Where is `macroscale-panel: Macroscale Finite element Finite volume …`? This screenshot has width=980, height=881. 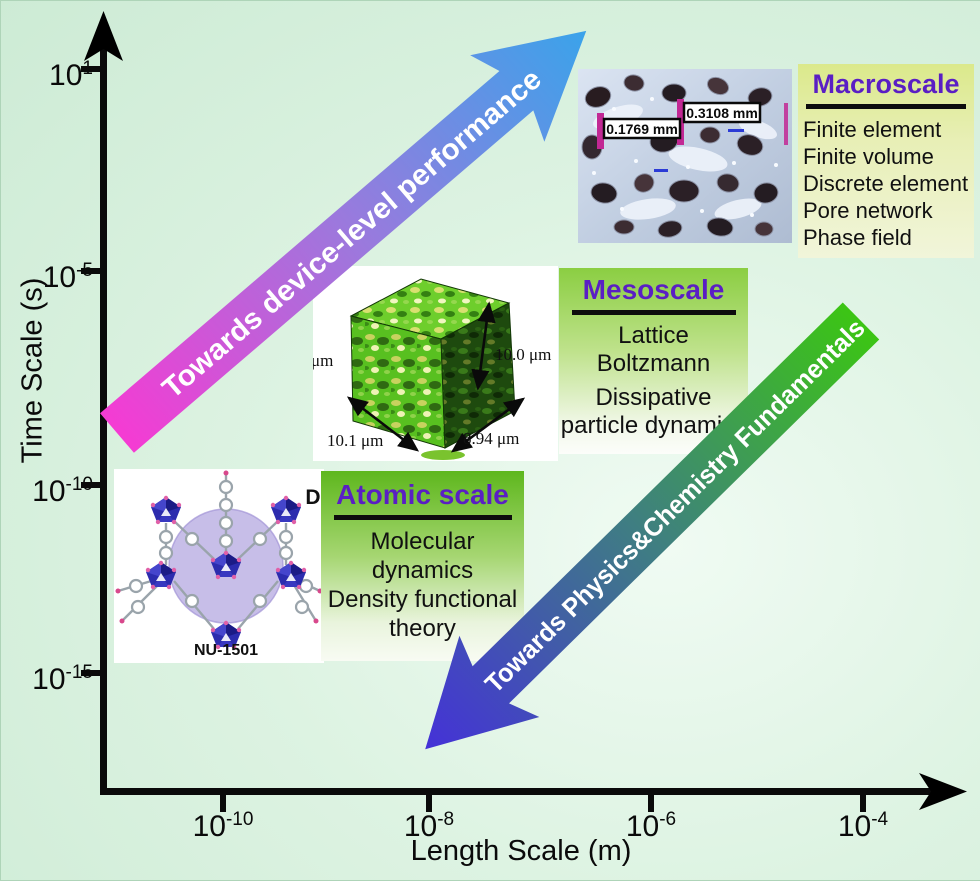
macroscale-panel: Macroscale Finite element Finite volume … is located at coordinates (886, 161).